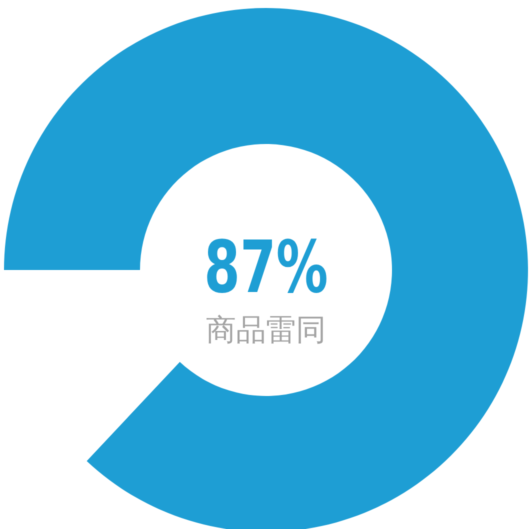 This screenshot has height=529, width=529. I want to click on data-label: 87%, so click(266, 267).